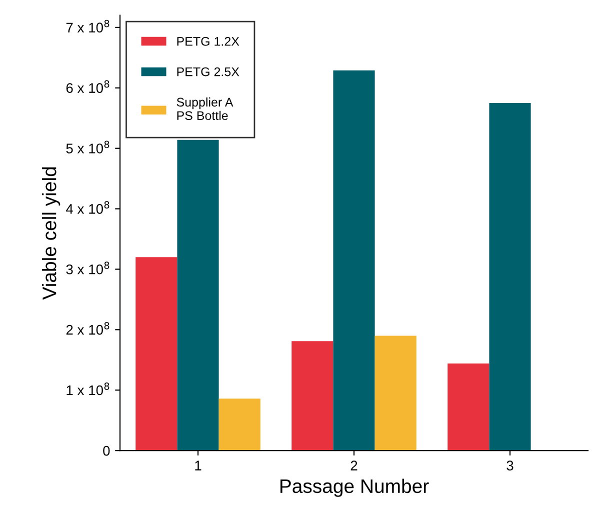 This screenshot has width=600, height=512. What do you see at coordinates (205, 108) in the screenshot?
I see `legend-label: Supplier A PS Bottle` at bounding box center [205, 108].